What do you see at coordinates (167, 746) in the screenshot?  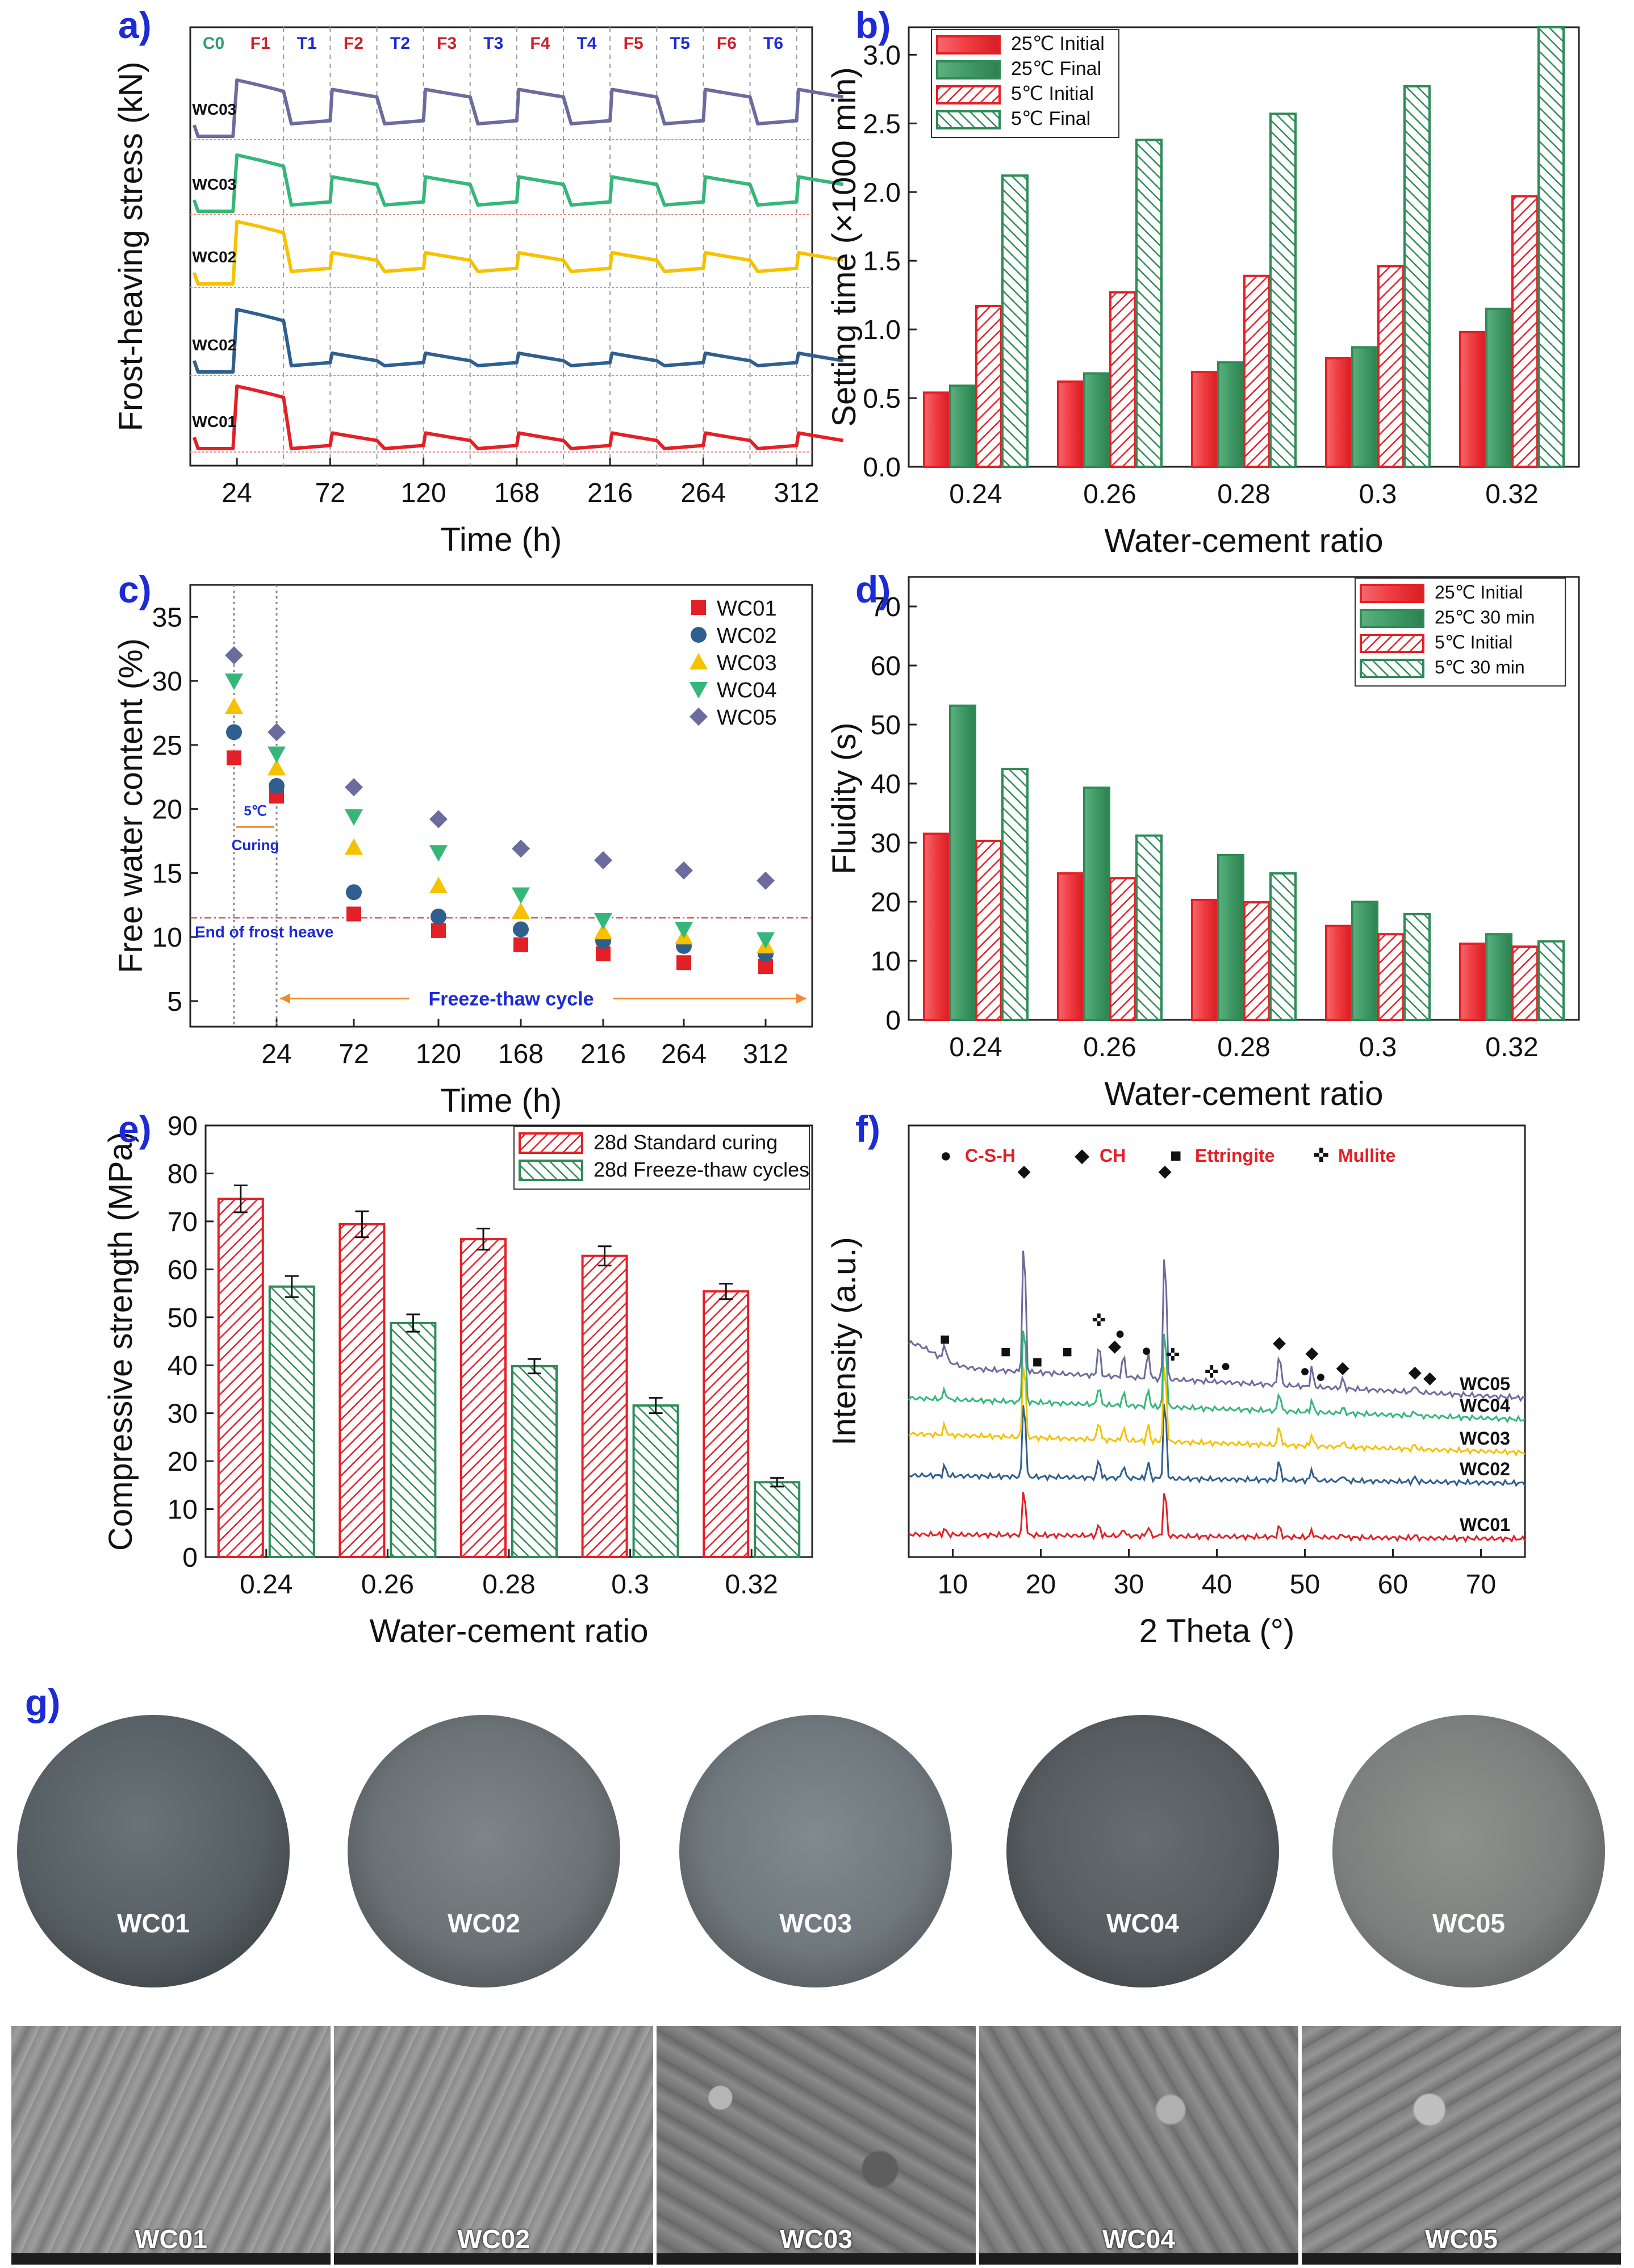 I see `y-tick-label: 25` at bounding box center [167, 746].